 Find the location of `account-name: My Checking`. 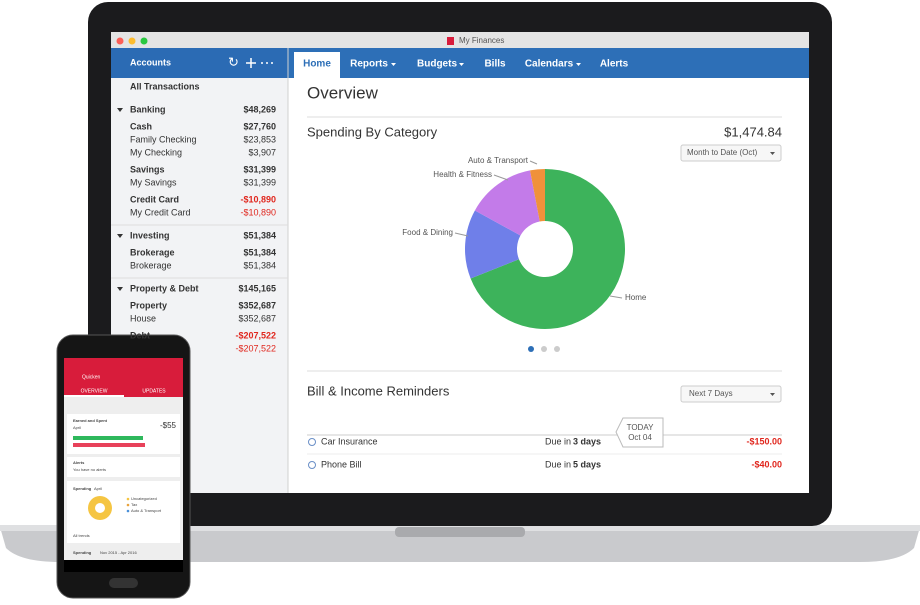

account-name: My Checking is located at coordinates (156, 152).